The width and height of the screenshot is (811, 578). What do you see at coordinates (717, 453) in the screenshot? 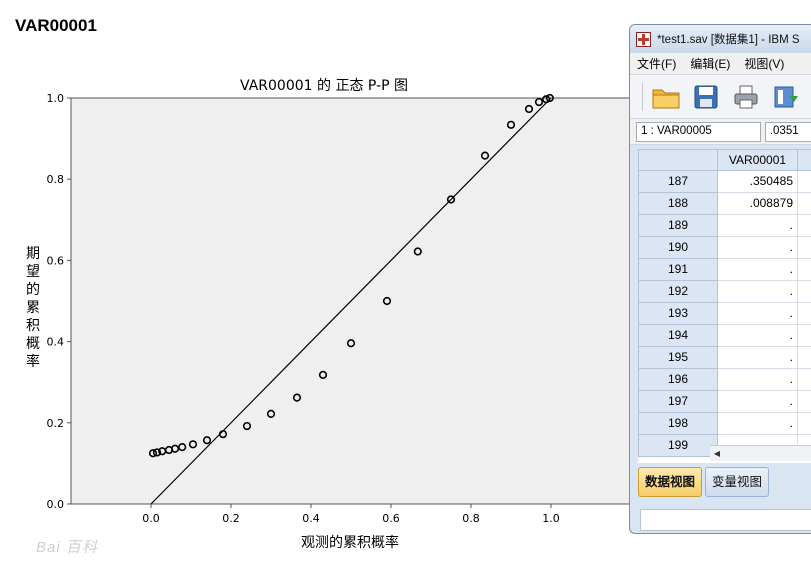
I see `scroll-left-arrow-icon: ◀` at bounding box center [717, 453].